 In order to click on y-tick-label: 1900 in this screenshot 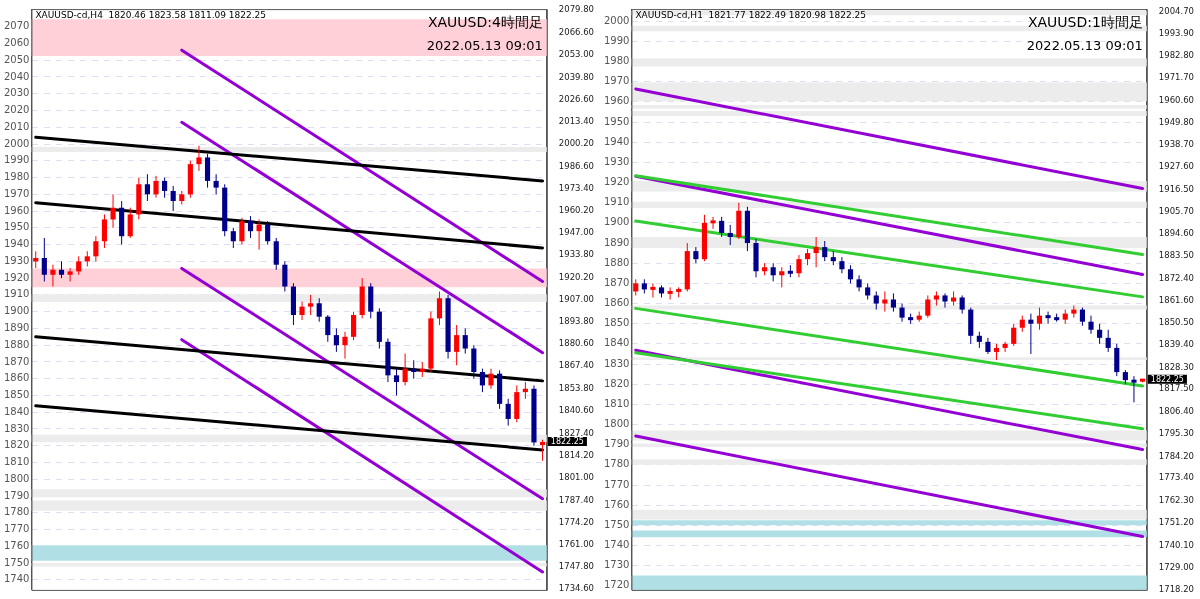, I will do `click(617, 222)`.